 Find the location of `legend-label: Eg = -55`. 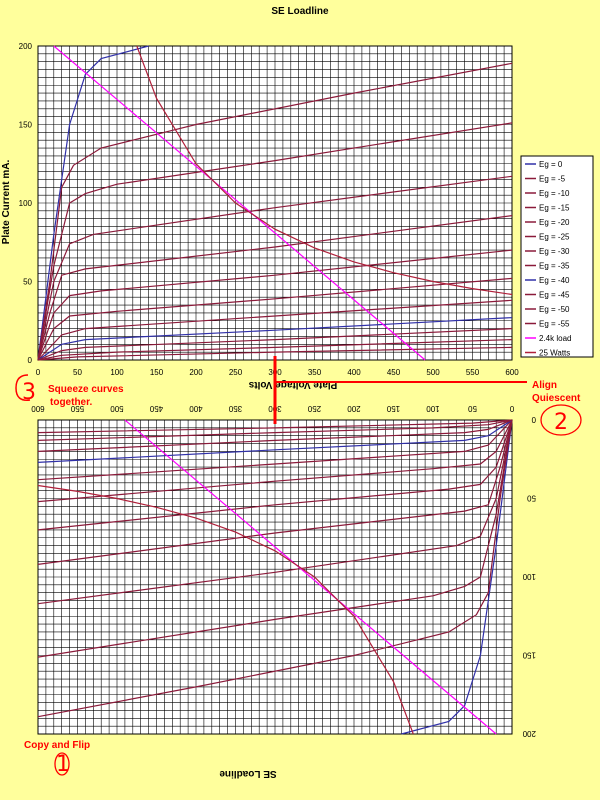

legend-label: Eg = -55 is located at coordinates (554, 324).